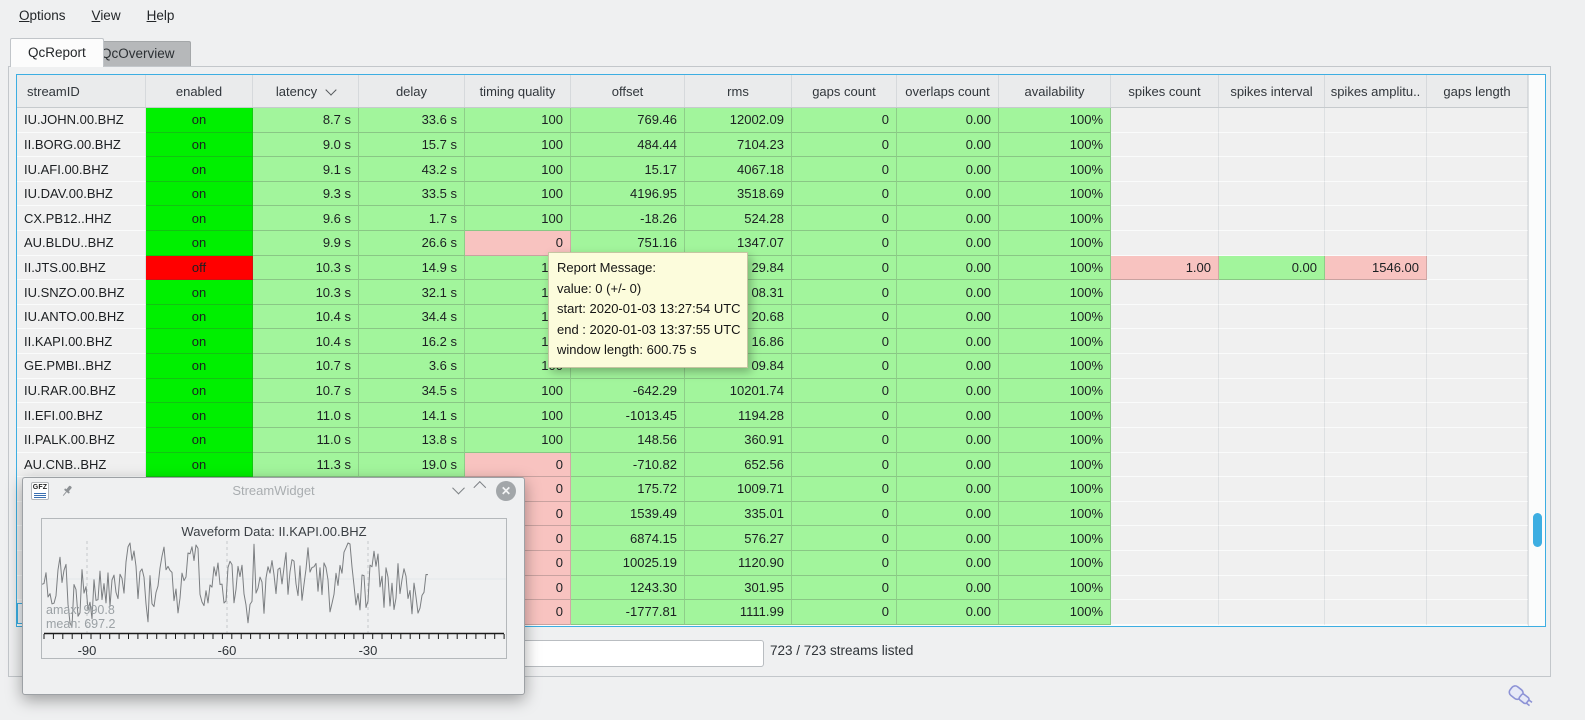 This screenshot has width=1585, height=720. I want to click on table-cell: 524.28, so click(738, 219).